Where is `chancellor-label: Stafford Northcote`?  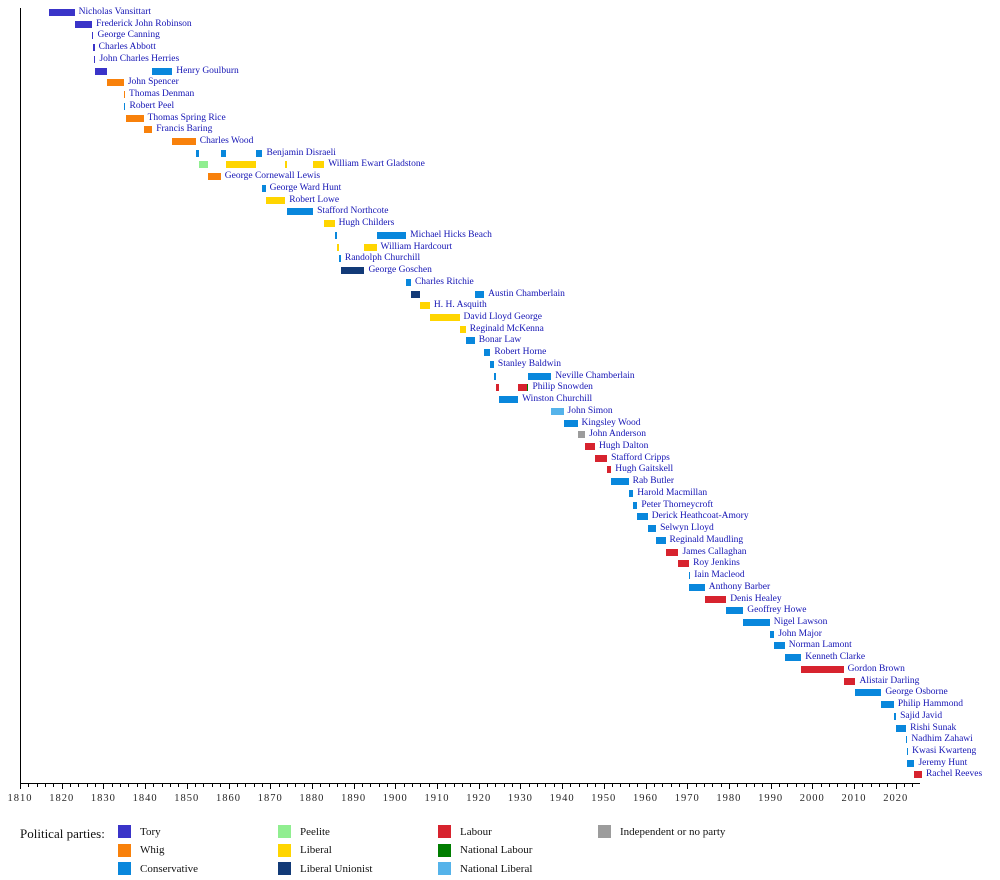
chancellor-label: Stafford Northcote is located at coordinates (353, 211).